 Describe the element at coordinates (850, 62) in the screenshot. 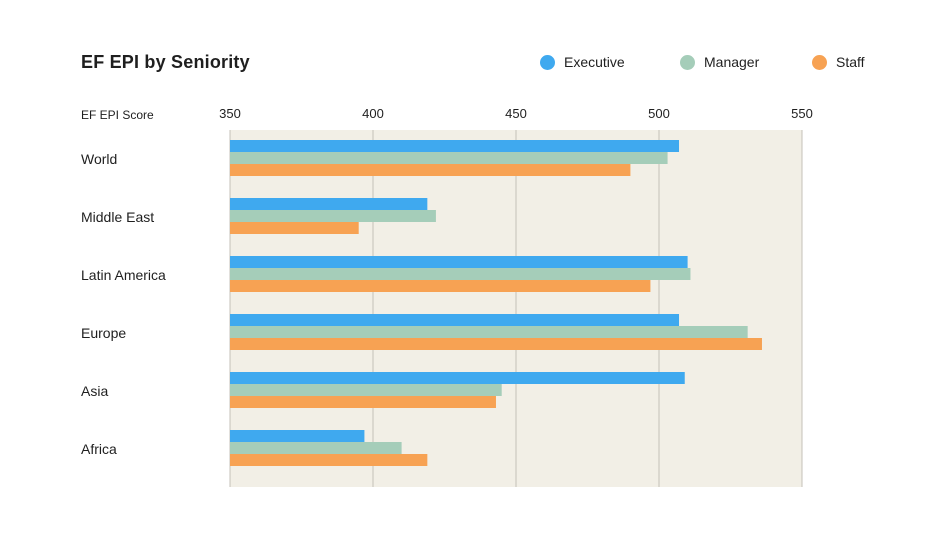

I see `legend-label: Staff` at that location.